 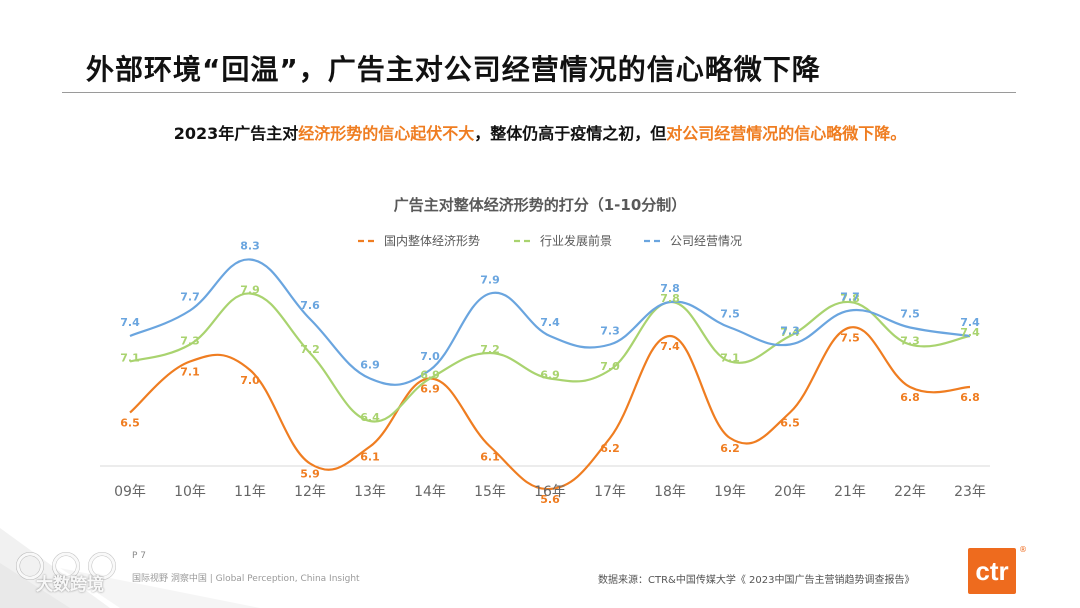 I want to click on chart-title: 广告主对整体经济形势的打分（1-10分制）, so click(x=540, y=205).